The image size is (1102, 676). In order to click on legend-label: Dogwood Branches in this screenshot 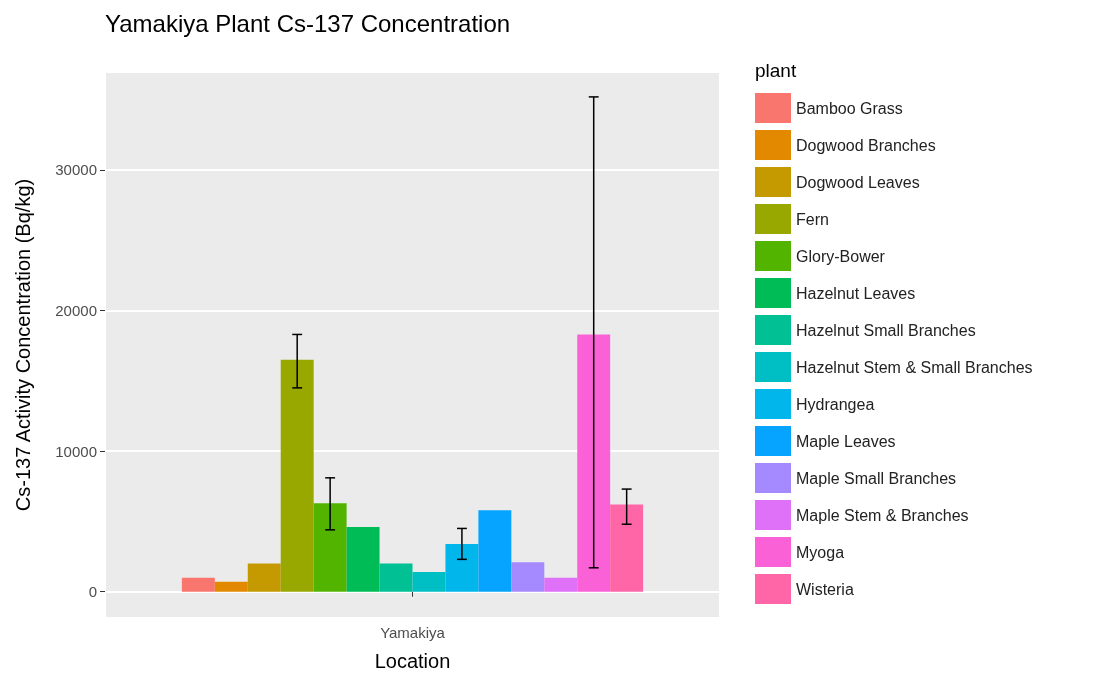, I will do `click(866, 145)`.